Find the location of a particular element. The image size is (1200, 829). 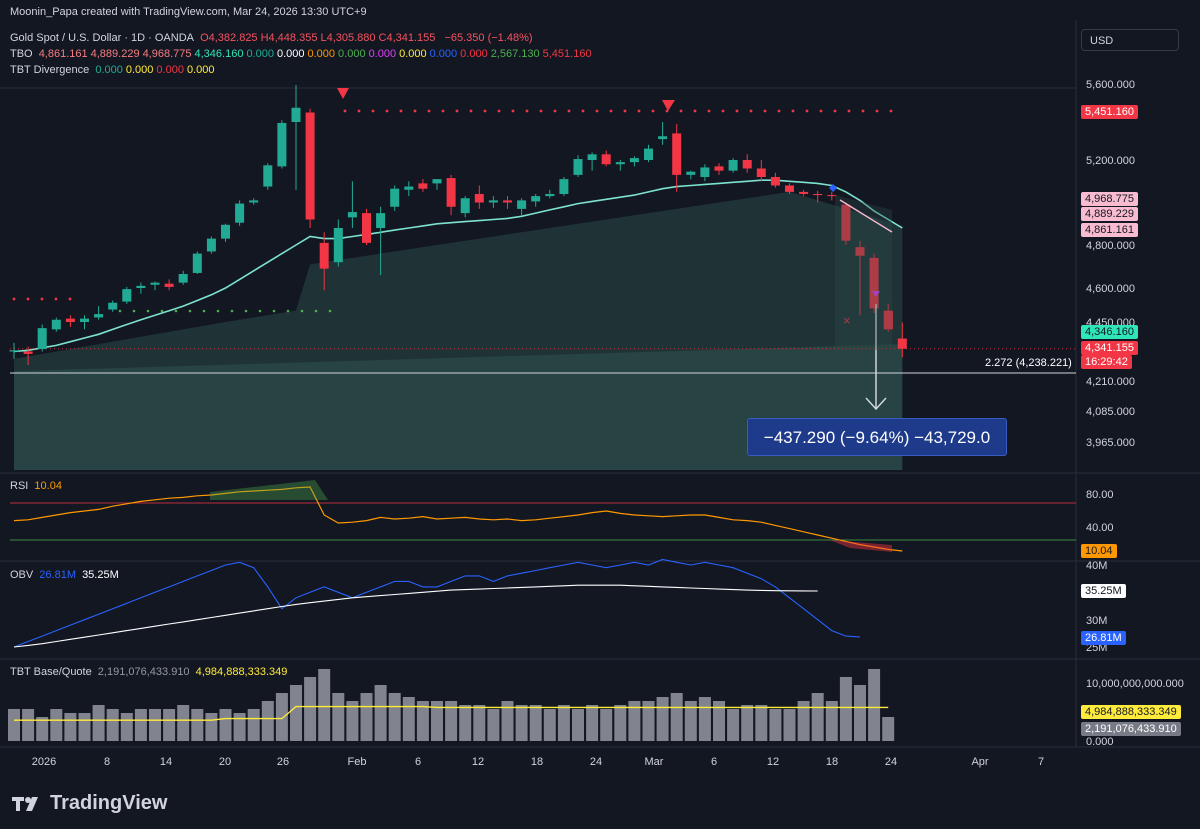

tbo-value-11: 0.000 is located at coordinates (474, 54).